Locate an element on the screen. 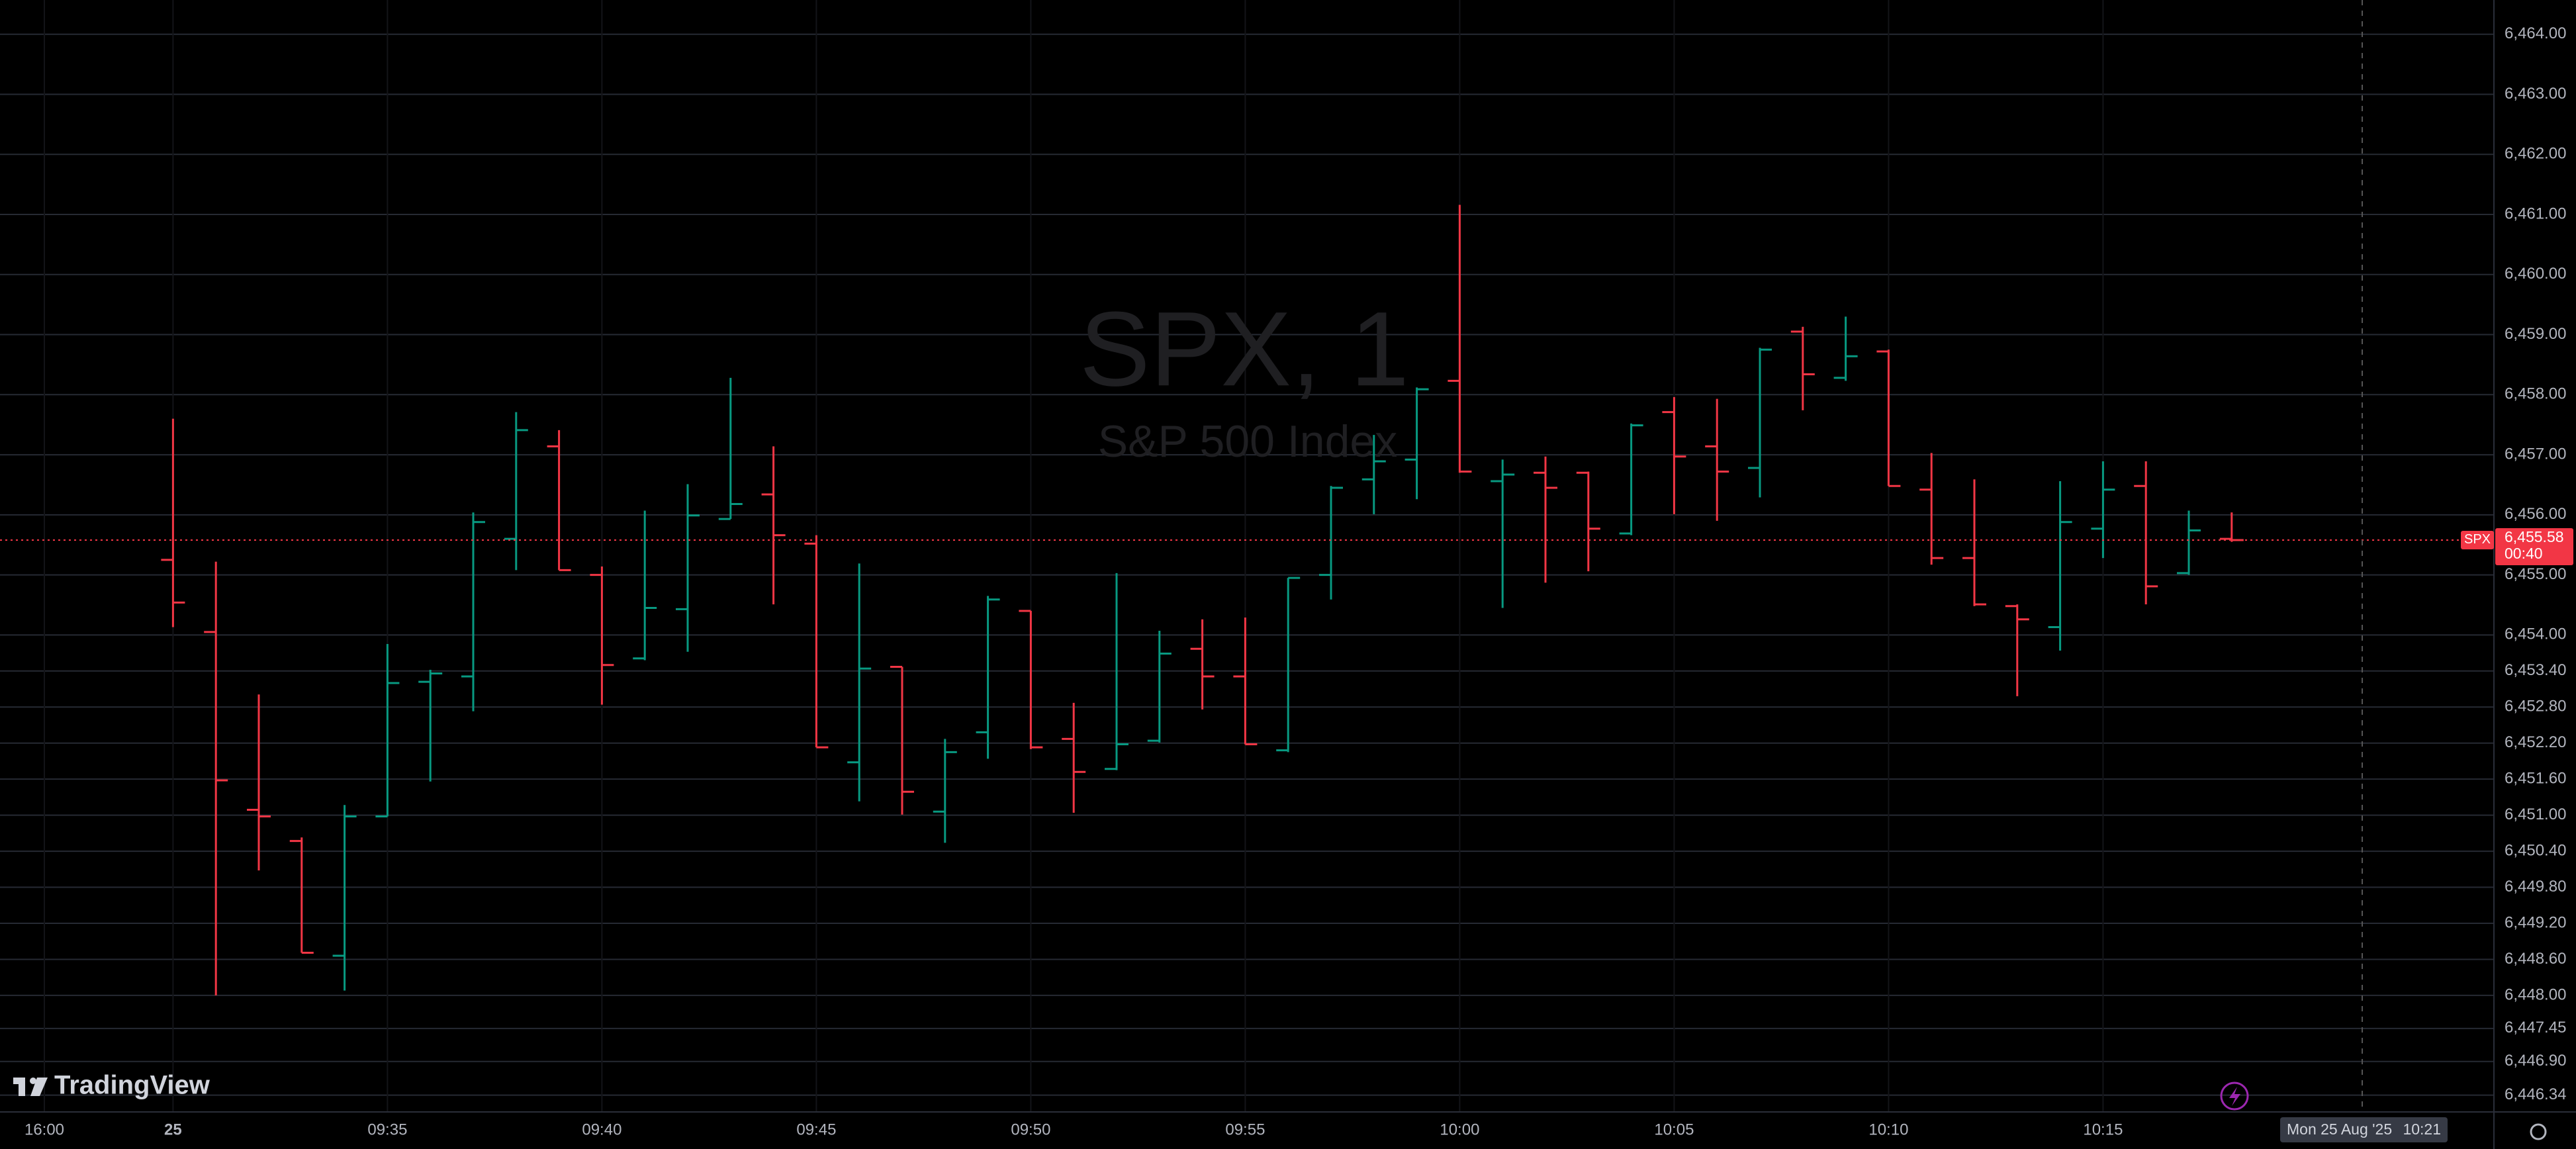 This screenshot has width=2576, height=1149. y-tick-label: 6,464.00 is located at coordinates (2535, 33).